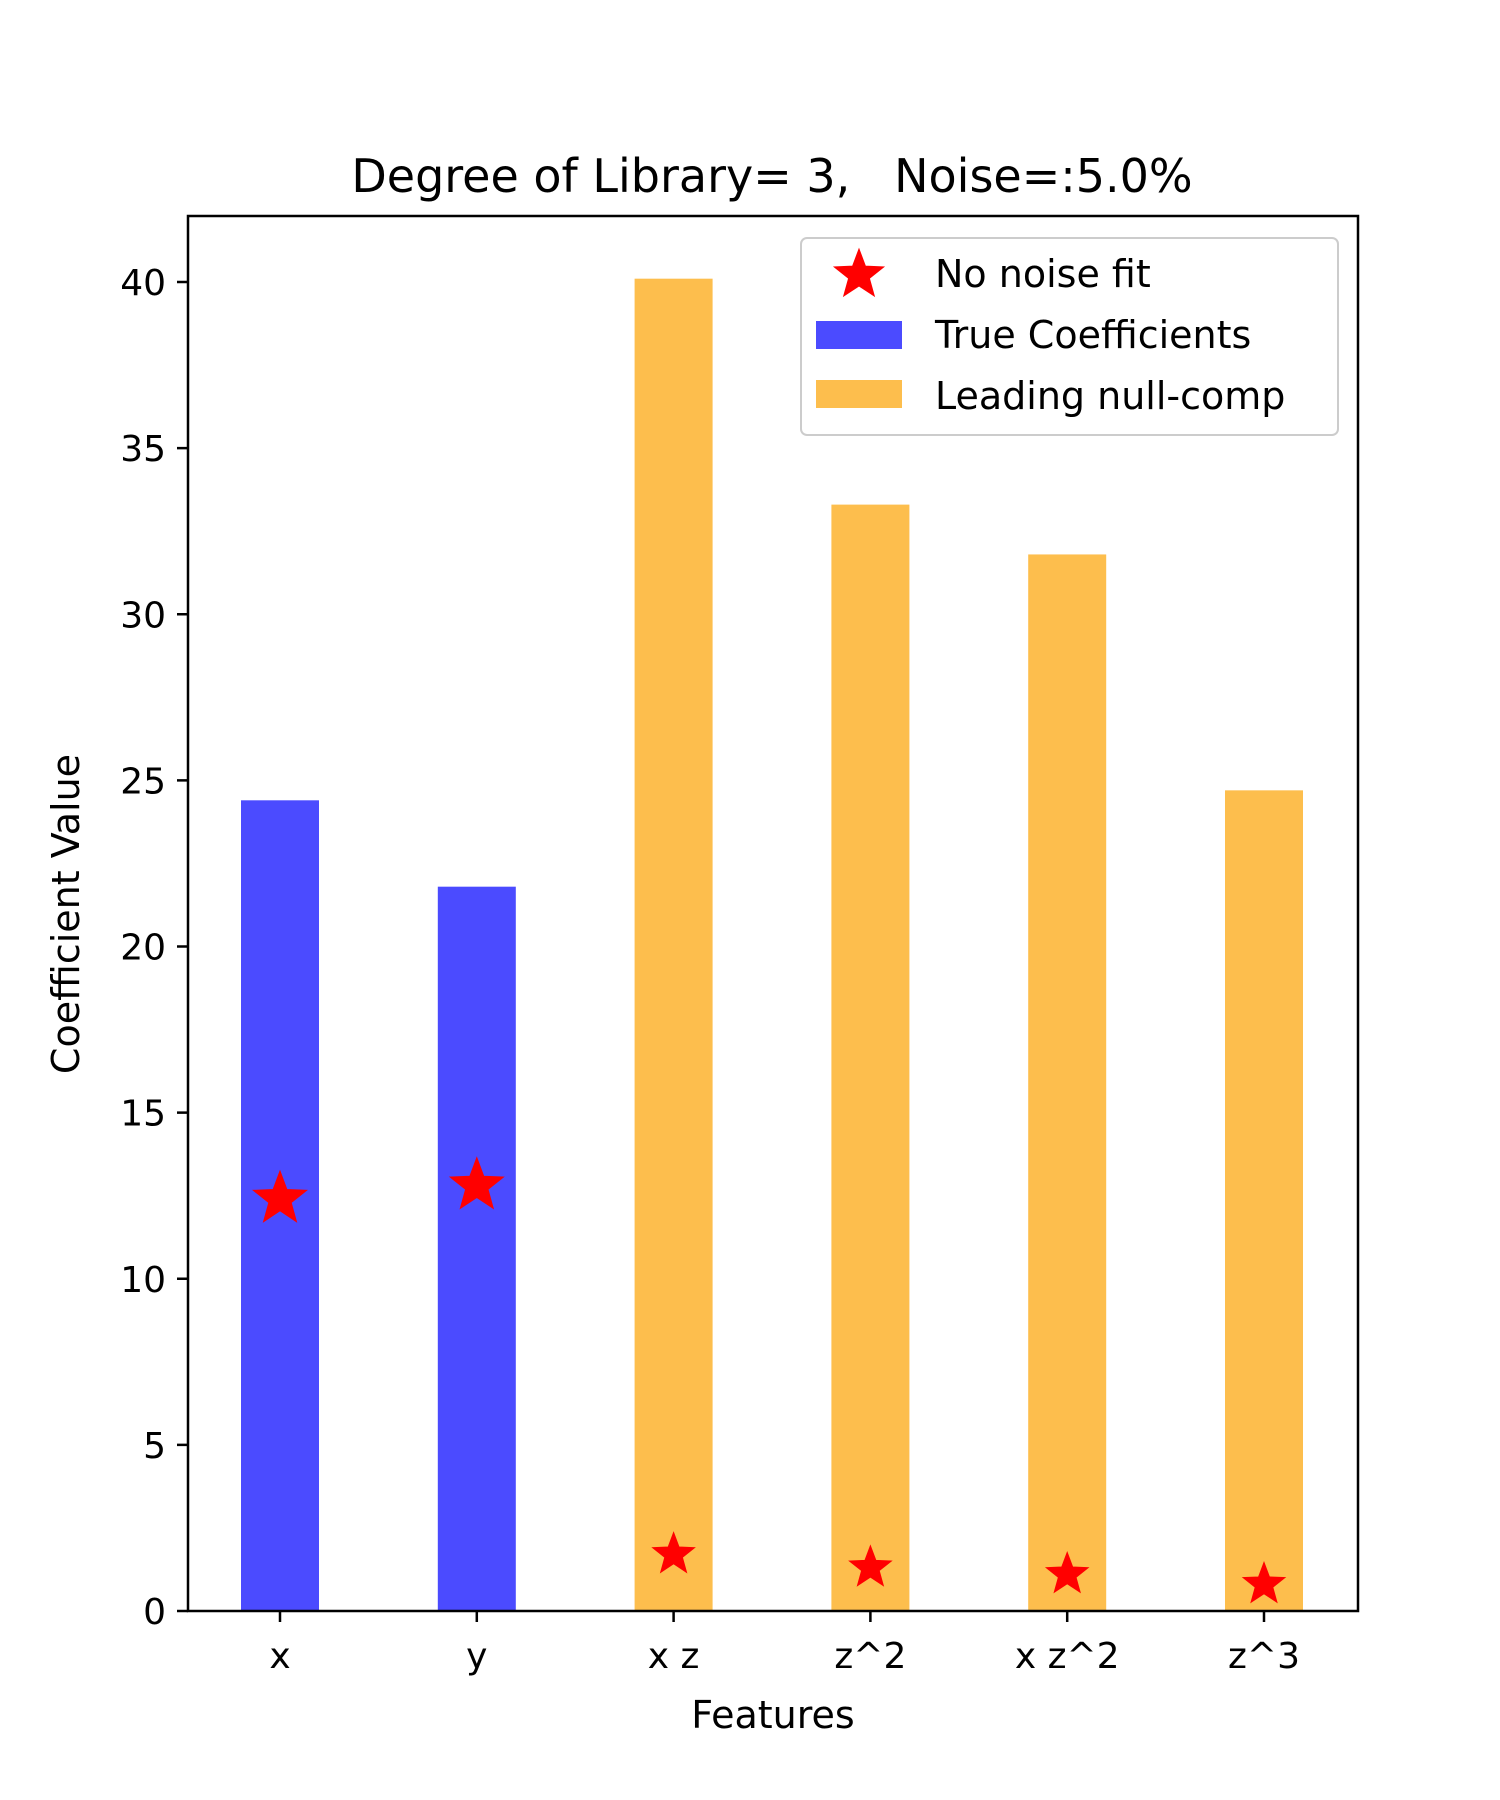 The image size is (1500, 1800). Describe the element at coordinates (1264, 1656) in the screenshot. I see `x-tick-label-z-3: z^3` at that location.